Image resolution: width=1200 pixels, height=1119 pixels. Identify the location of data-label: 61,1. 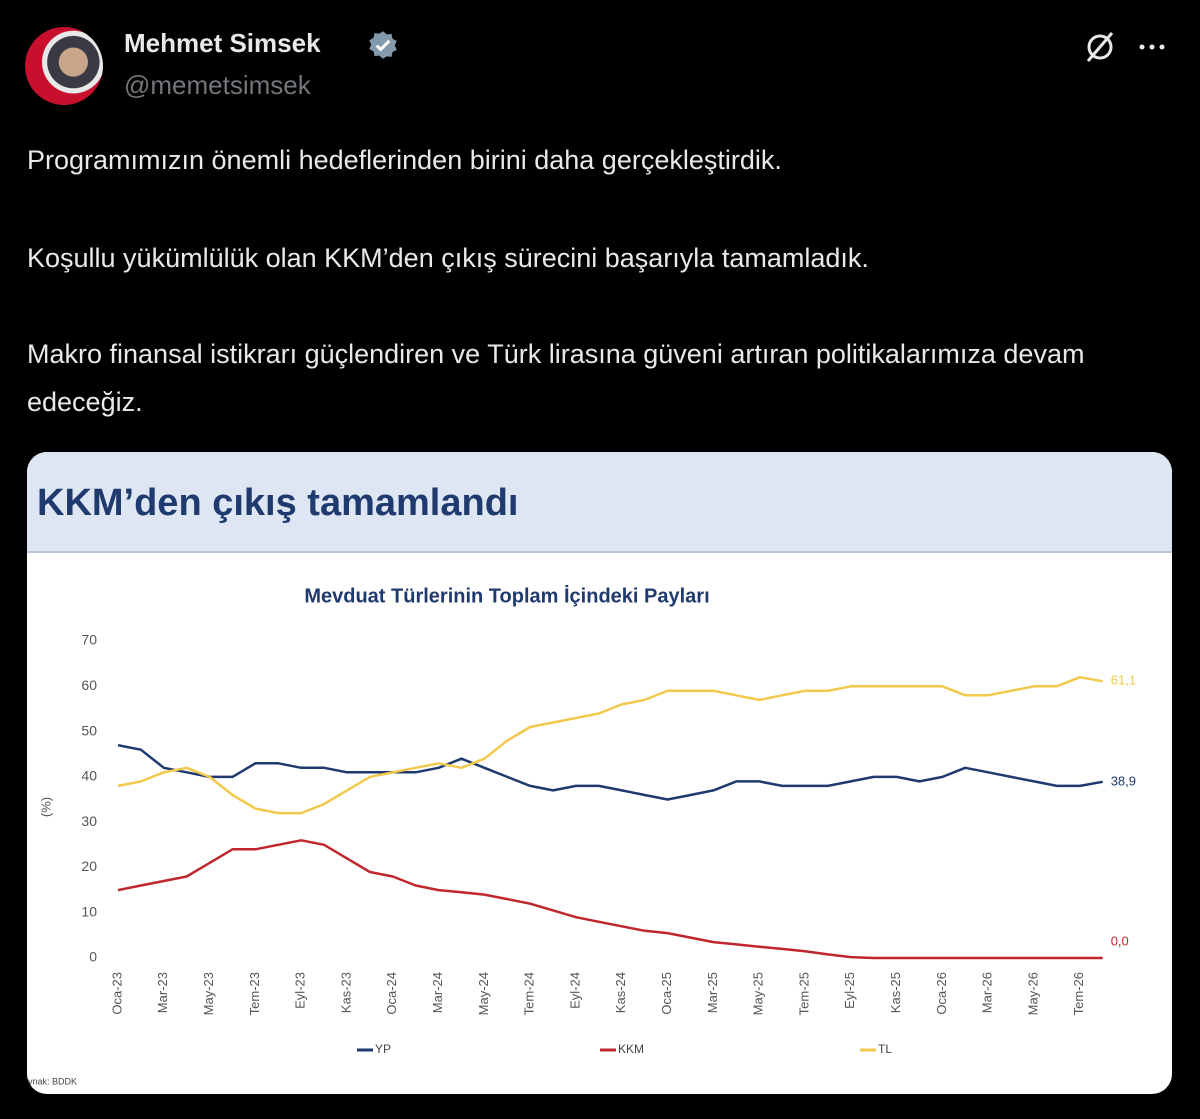
(1123, 680).